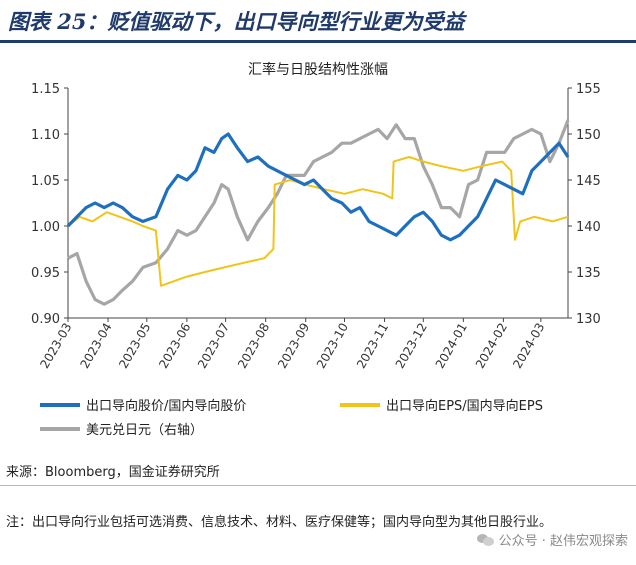 This screenshot has width=636, height=565. I want to click on x-tick-label: 2023-09, so click(293, 346).